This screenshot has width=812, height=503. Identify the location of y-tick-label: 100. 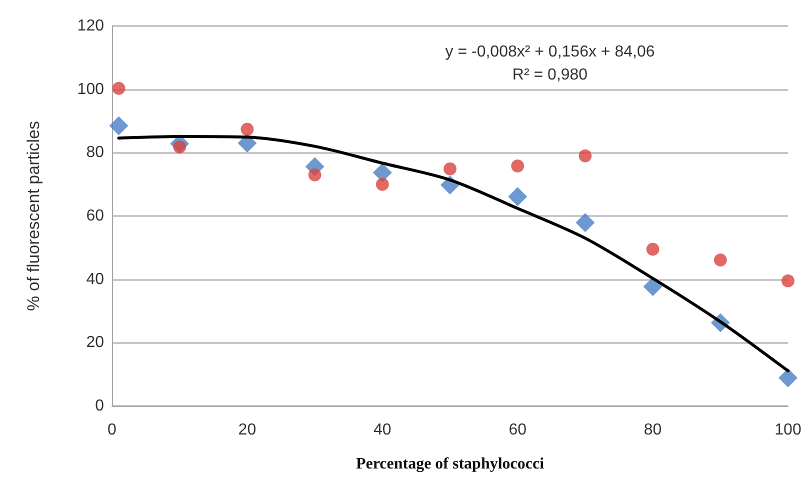
(90, 89).